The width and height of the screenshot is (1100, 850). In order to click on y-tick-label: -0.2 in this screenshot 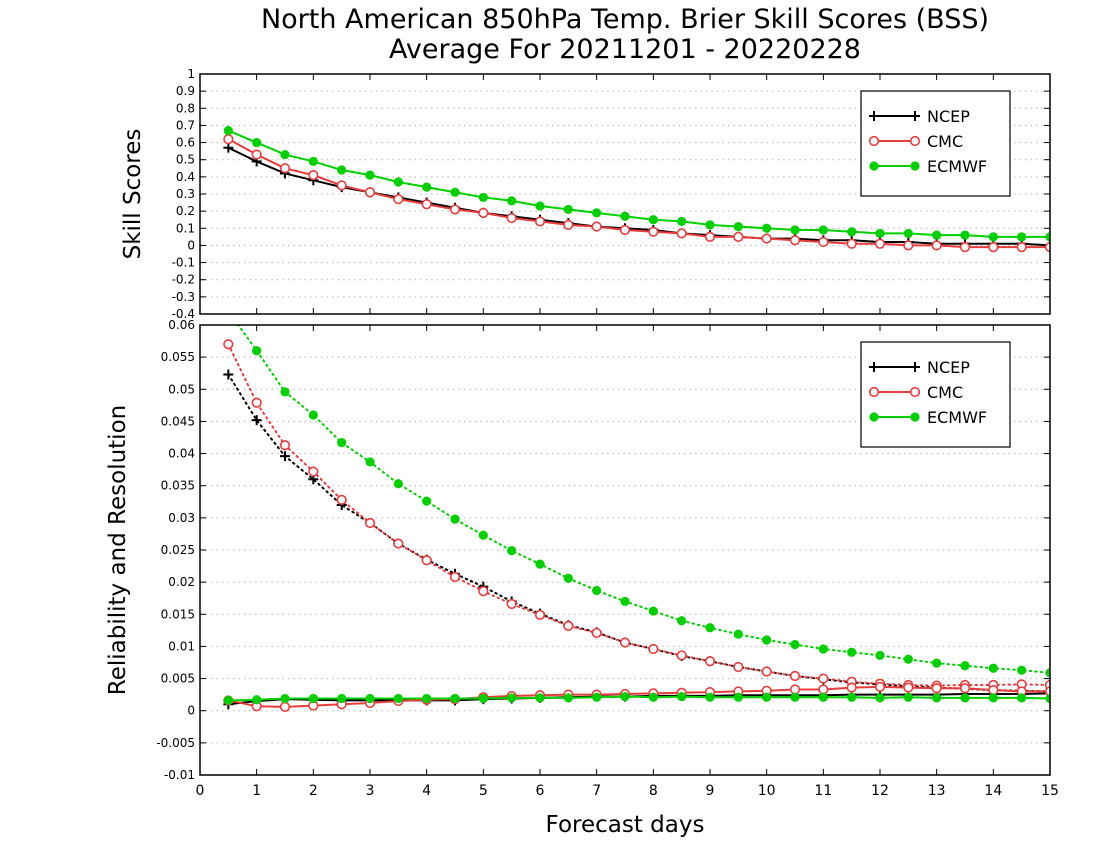, I will do `click(183, 280)`.